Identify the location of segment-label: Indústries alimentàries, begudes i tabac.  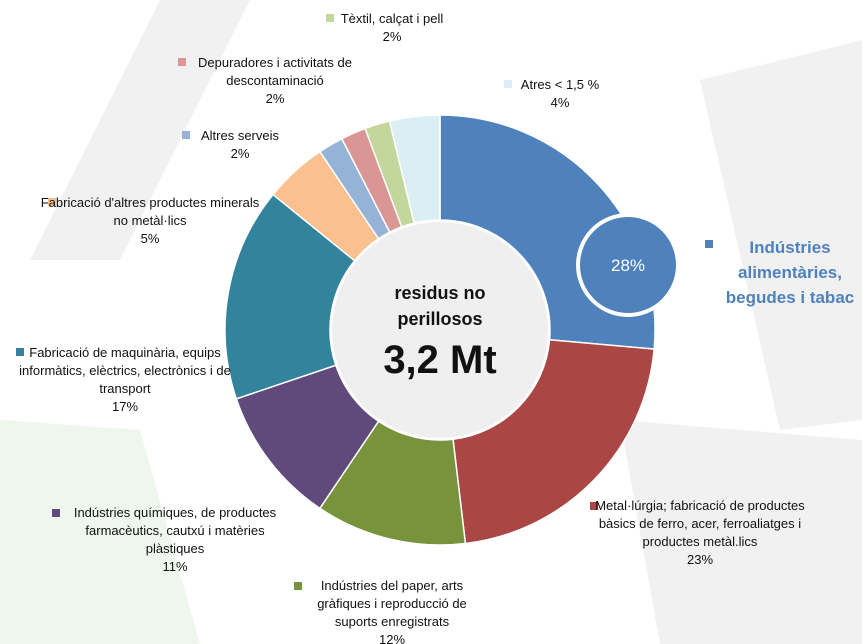
(786, 272).